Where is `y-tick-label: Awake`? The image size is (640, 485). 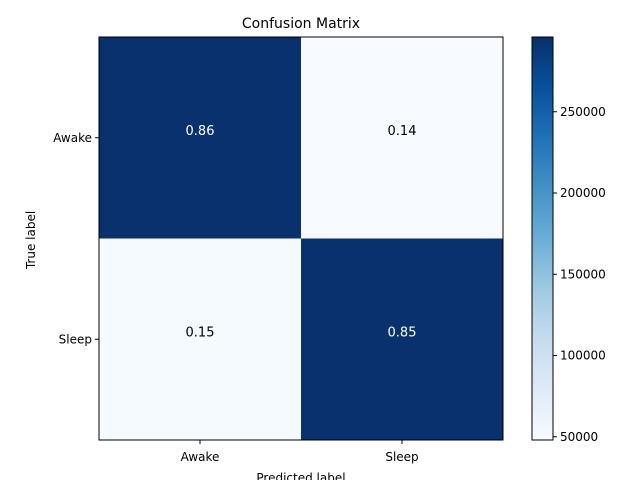 y-tick-label: Awake is located at coordinates (72, 138).